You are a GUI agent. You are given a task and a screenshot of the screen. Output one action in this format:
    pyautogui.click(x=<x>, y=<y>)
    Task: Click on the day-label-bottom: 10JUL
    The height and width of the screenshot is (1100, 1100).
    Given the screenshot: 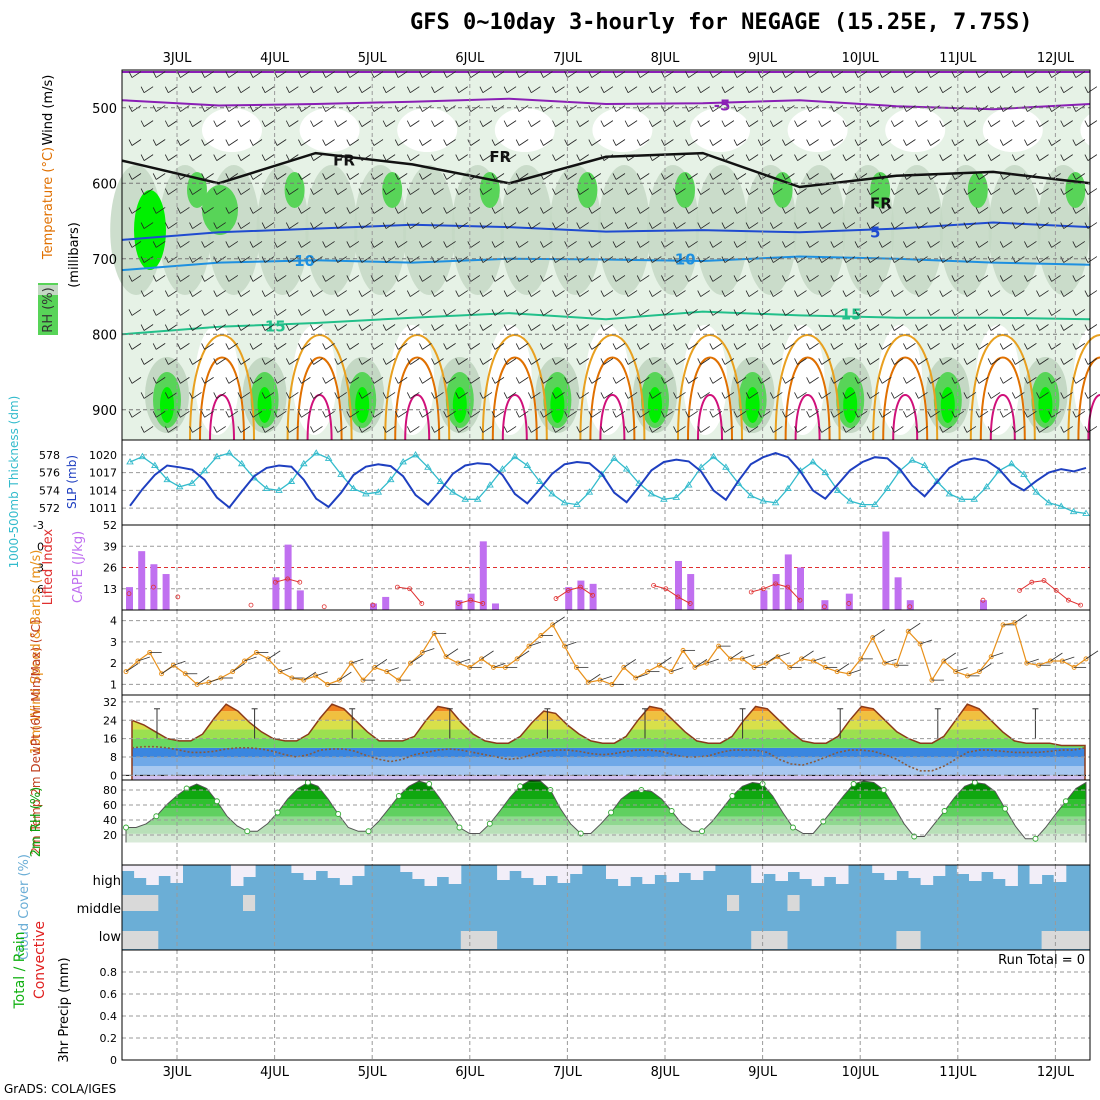 What is the action you would take?
    pyautogui.click(x=861, y=1072)
    